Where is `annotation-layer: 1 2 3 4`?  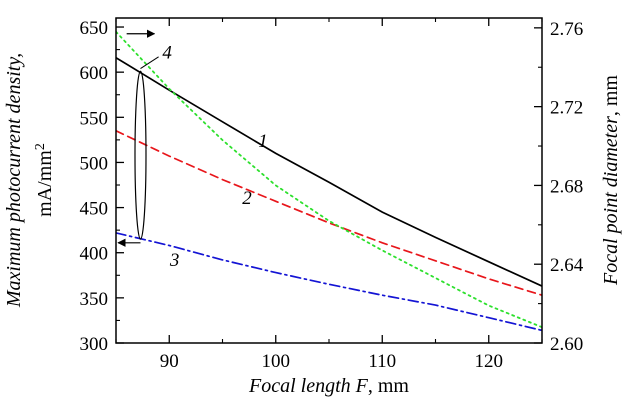 annotation-layer: 1 2 3 4 is located at coordinates (192, 150).